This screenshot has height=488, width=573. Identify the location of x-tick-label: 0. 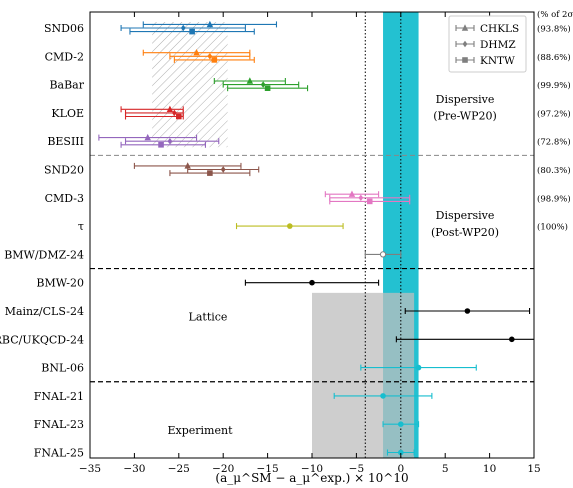
(400, 469).